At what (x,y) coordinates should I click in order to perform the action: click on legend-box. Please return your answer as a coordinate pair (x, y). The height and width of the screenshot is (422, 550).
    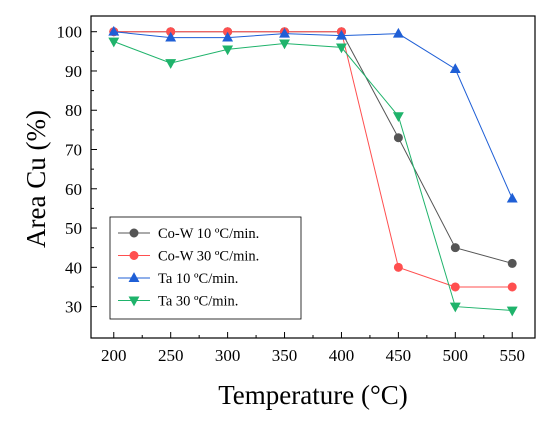
    Looking at the image, I should click on (205, 268).